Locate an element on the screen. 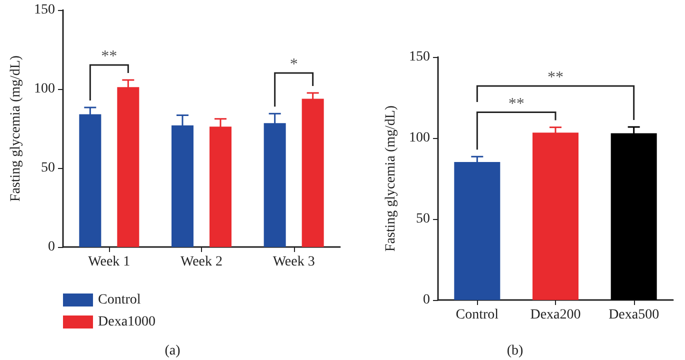 The image size is (685, 360). x-tick-label: Dexa200 is located at coordinates (555, 315).